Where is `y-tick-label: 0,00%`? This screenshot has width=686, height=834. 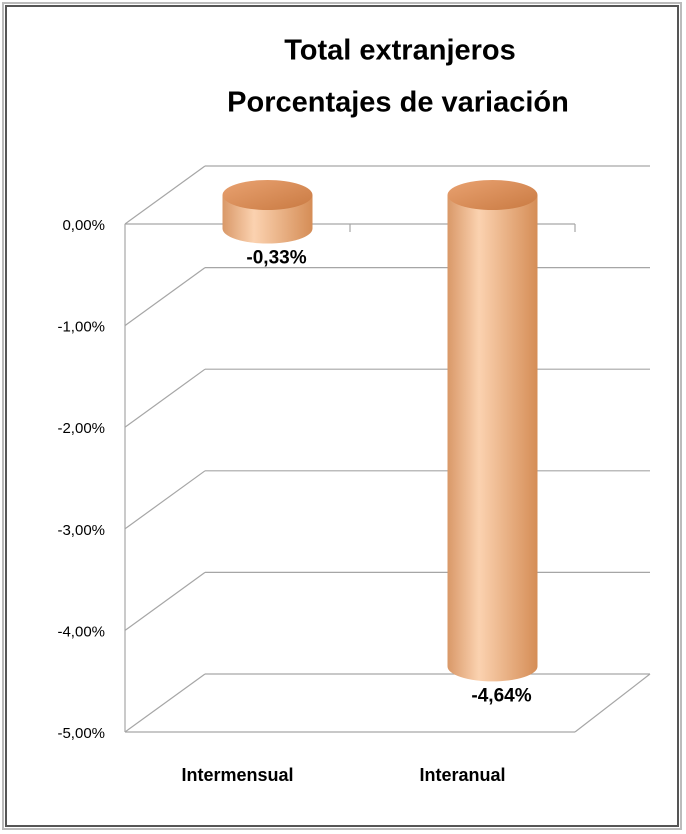 y-tick-label: 0,00% is located at coordinates (83, 225).